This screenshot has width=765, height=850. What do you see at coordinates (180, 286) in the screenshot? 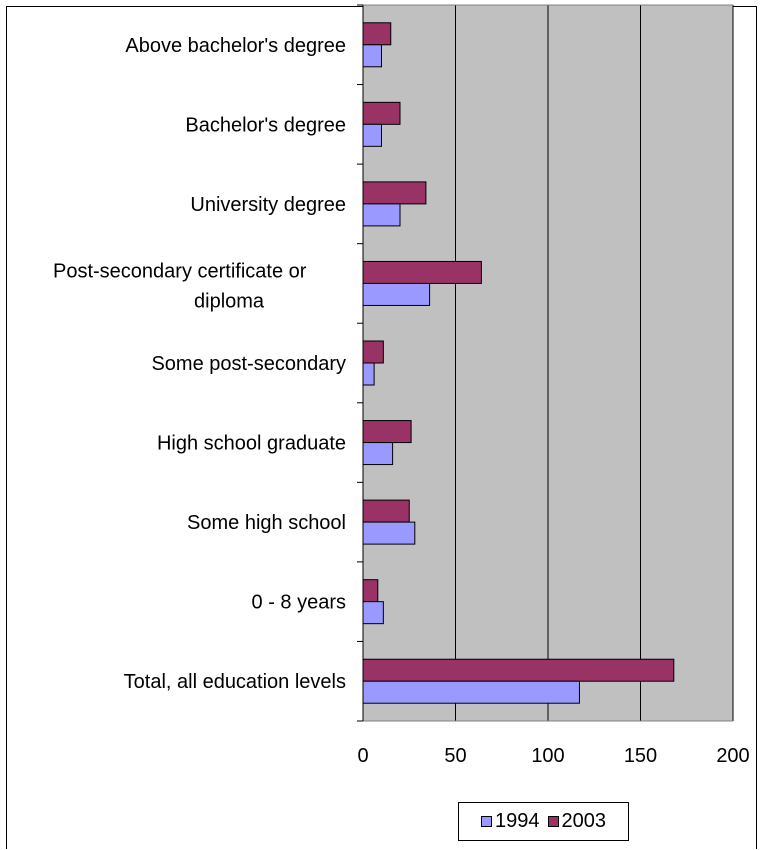
I see `category-label-3: Post-secondary certificate or diploma` at bounding box center [180, 286].